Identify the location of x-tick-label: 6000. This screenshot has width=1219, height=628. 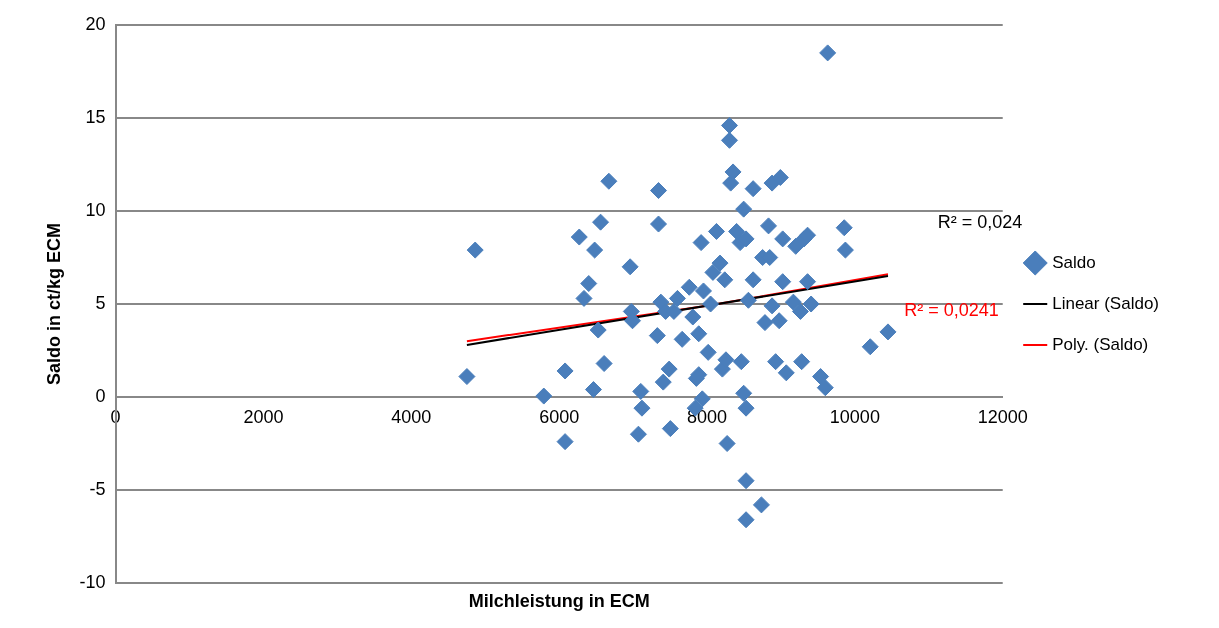
(559, 416).